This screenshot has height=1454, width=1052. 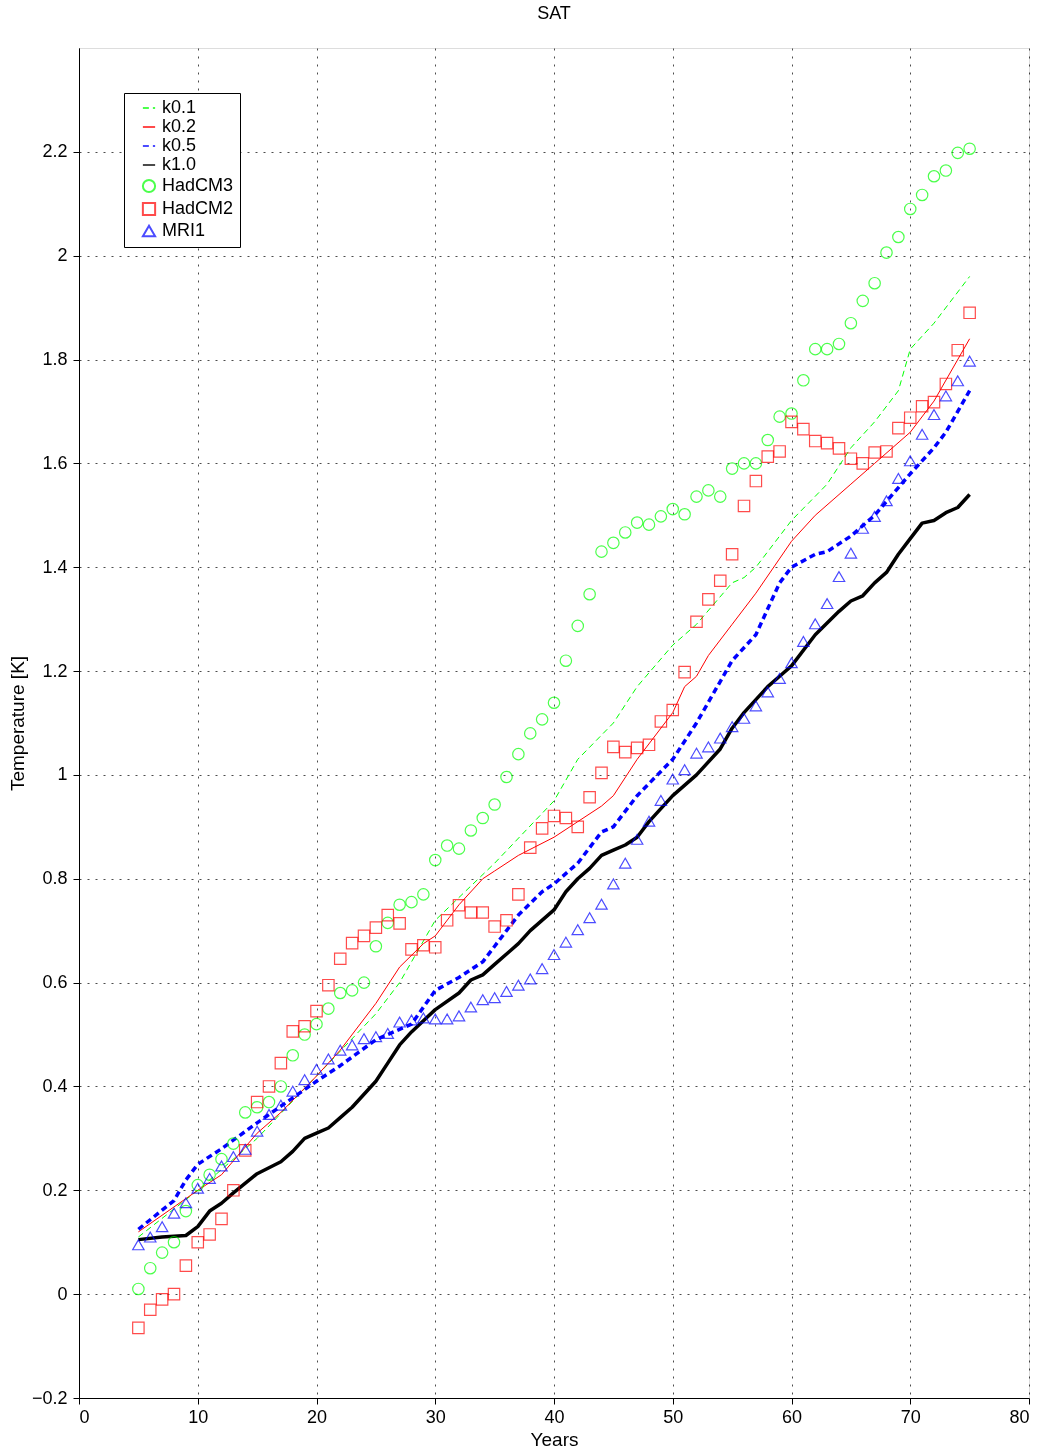 I want to click on y-tick-label: 1.4, so click(x=55, y=566).